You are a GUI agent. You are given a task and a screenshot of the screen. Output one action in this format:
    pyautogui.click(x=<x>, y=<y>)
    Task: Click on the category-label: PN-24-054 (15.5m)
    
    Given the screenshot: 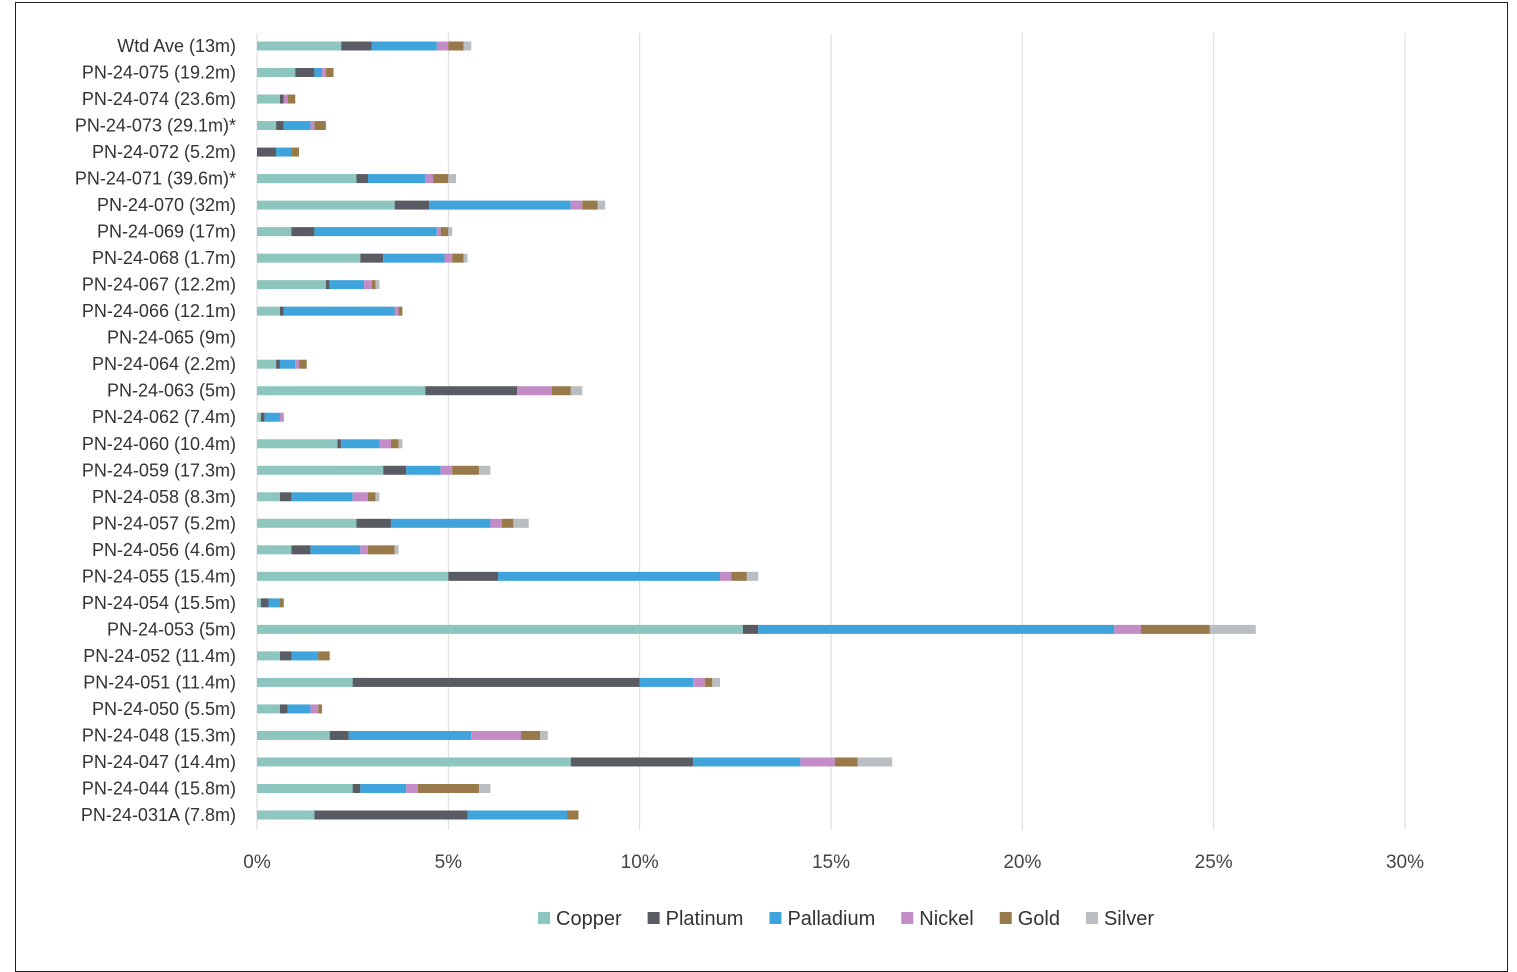 What is the action you would take?
    pyautogui.click(x=159, y=603)
    